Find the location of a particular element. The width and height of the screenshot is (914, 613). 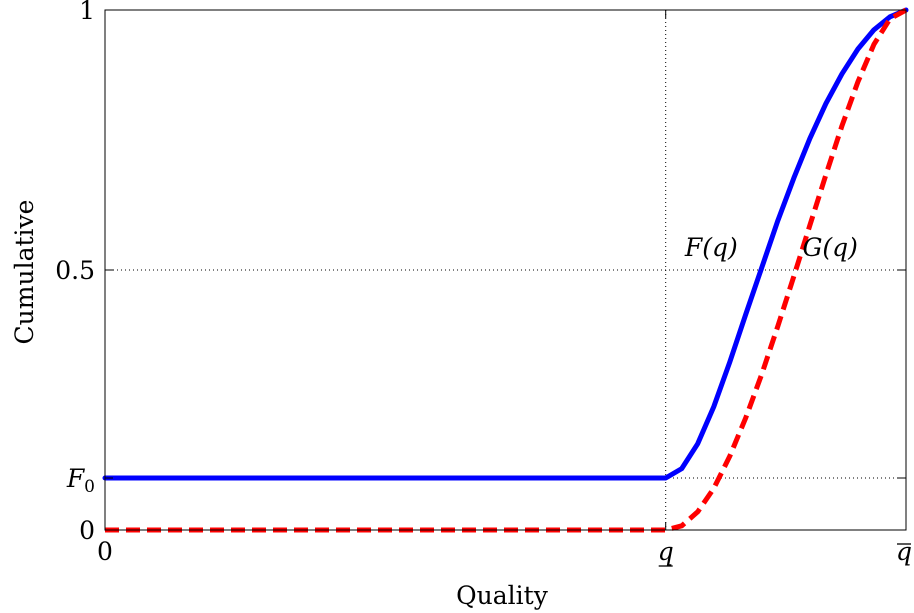

y-tick-label-0: 0 is located at coordinates (87, 530).